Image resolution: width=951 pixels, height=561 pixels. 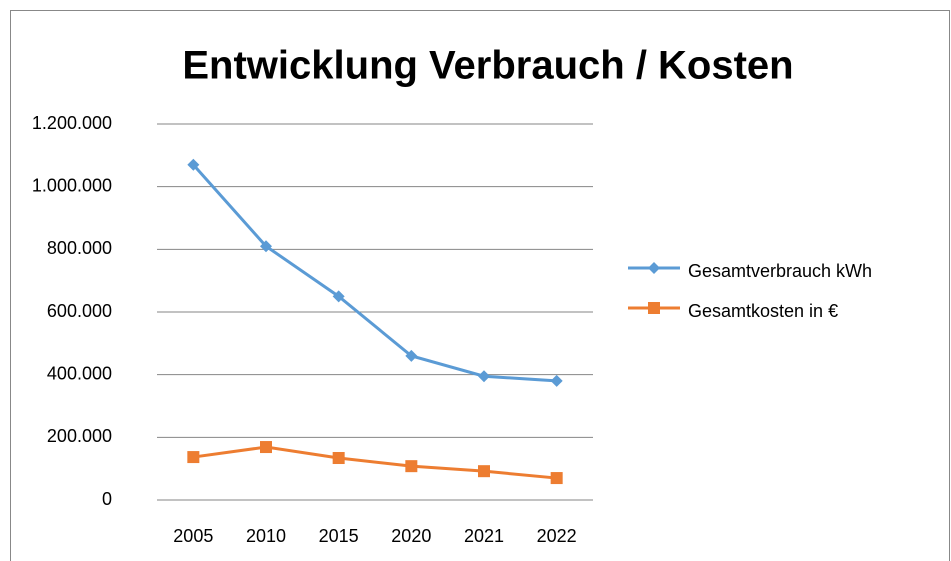 I want to click on y-tick-label: 400.000, so click(x=79, y=373).